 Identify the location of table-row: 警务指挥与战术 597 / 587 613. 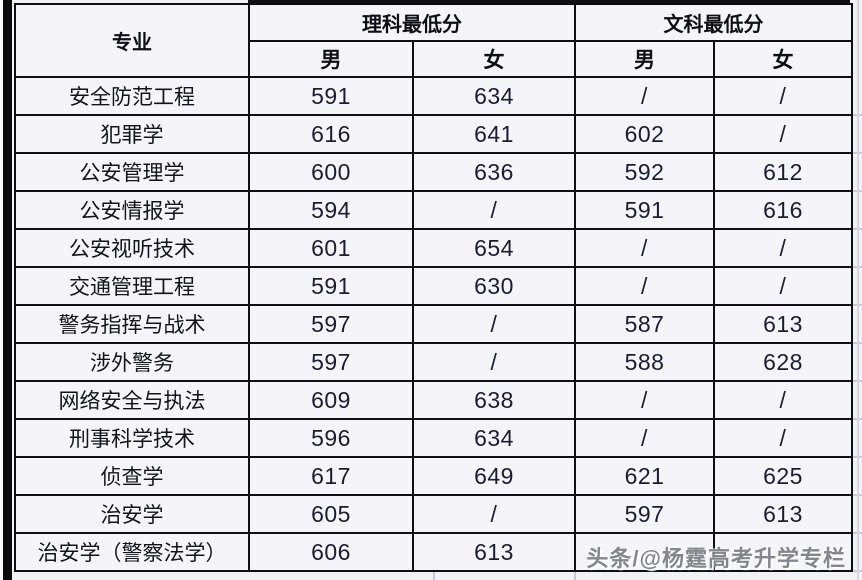
(433, 324).